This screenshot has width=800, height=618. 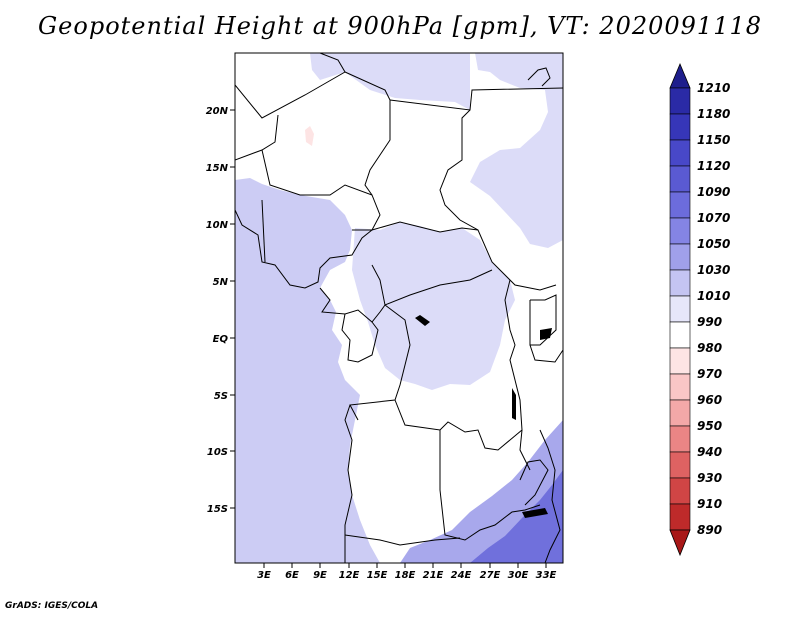 I want to click on colorbar-label: 1120, so click(x=713, y=166).